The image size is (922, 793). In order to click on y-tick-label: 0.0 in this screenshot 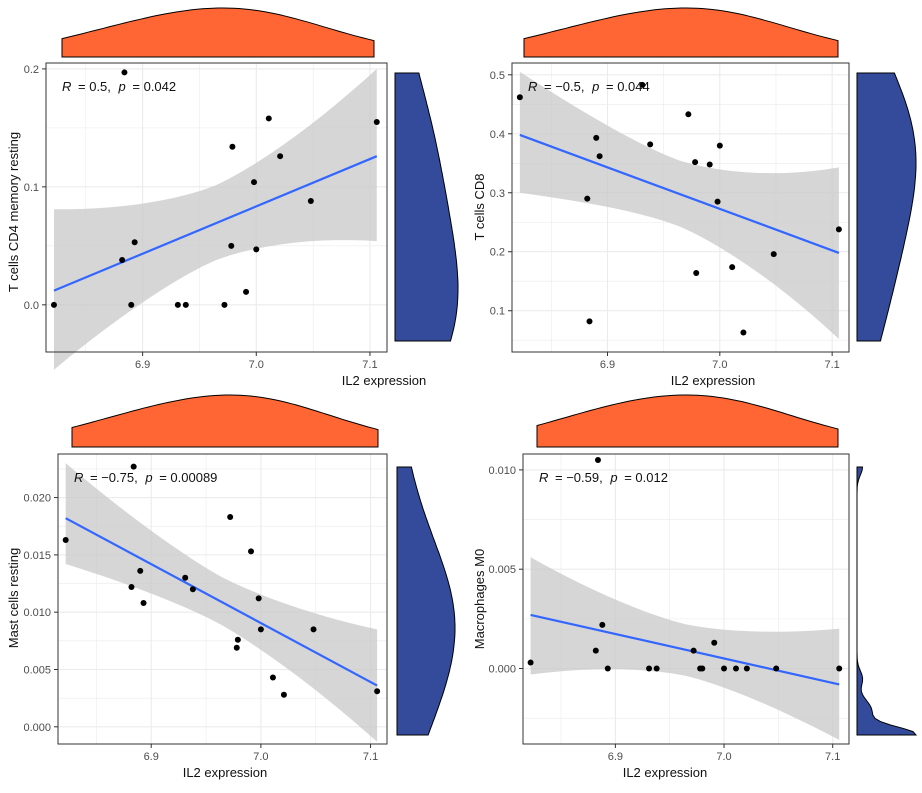, I will do `click(31, 306)`.